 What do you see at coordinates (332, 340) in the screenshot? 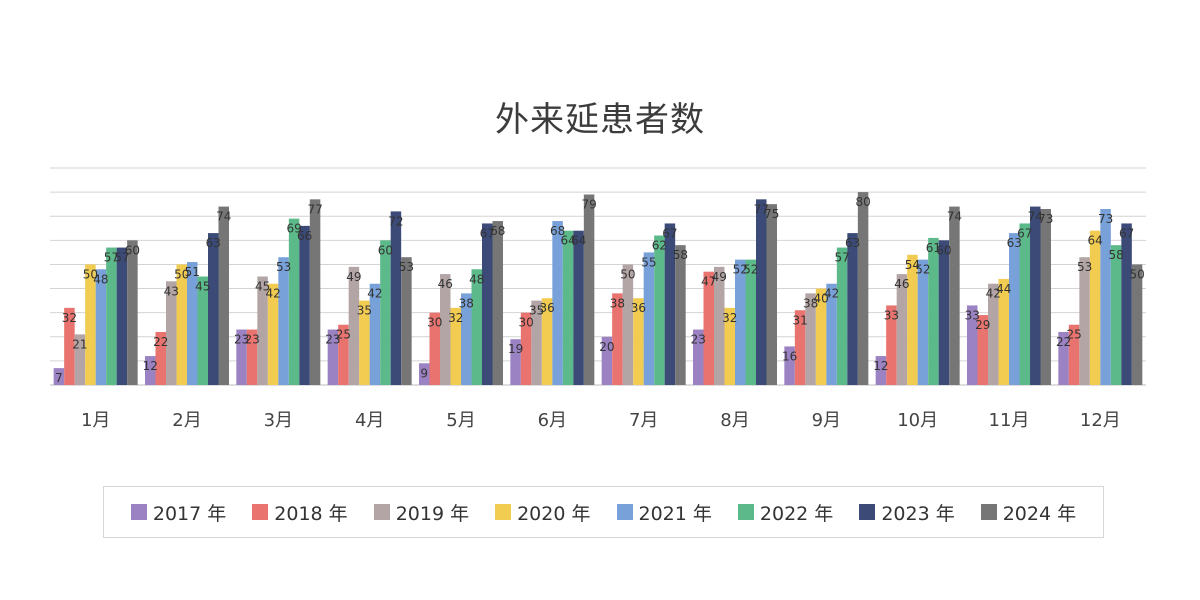
I see `data-label: 23` at bounding box center [332, 340].